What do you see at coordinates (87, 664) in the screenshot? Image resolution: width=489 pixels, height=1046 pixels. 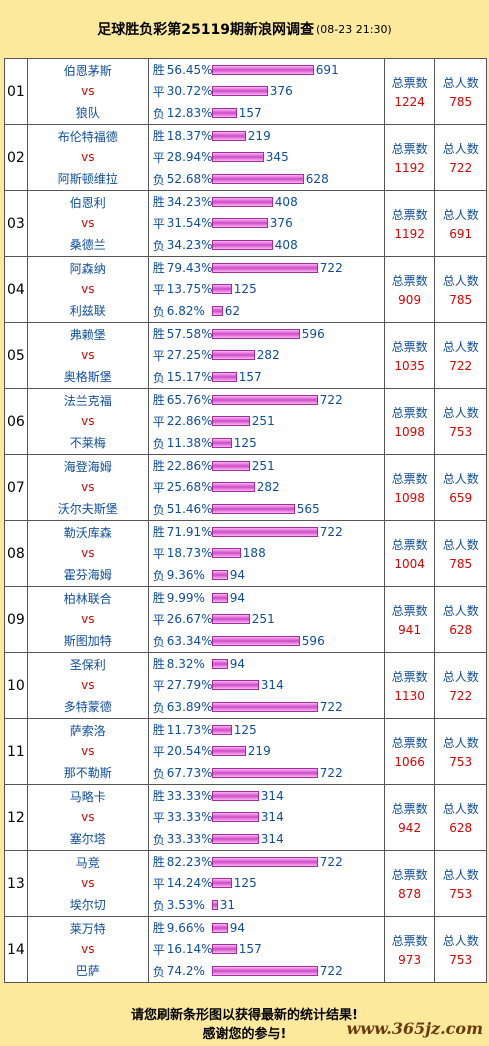 I see `home-team: 圣保利` at bounding box center [87, 664].